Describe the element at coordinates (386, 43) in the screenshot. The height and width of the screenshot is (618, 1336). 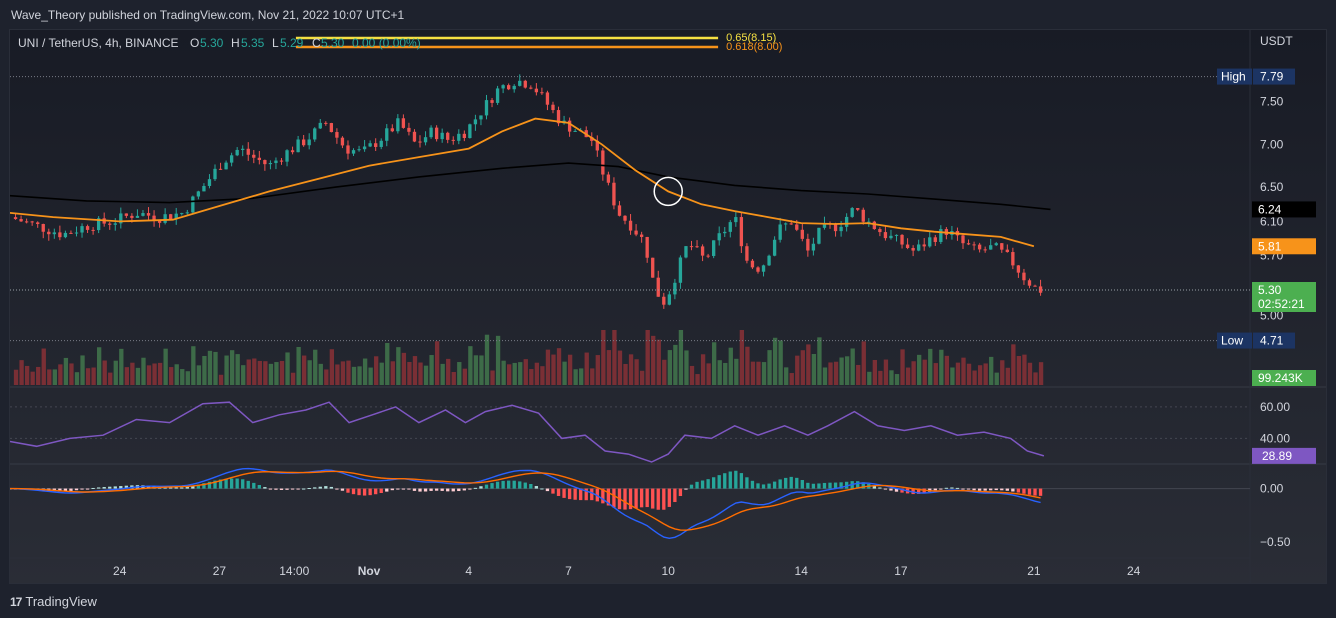
I see `legend-change: 0.00 (0.00%)` at that location.